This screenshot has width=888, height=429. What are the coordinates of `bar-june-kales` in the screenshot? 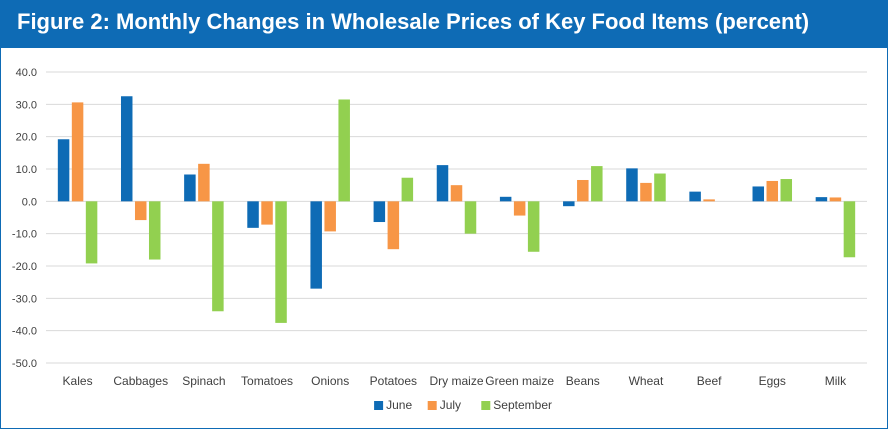 It's located at (63, 170).